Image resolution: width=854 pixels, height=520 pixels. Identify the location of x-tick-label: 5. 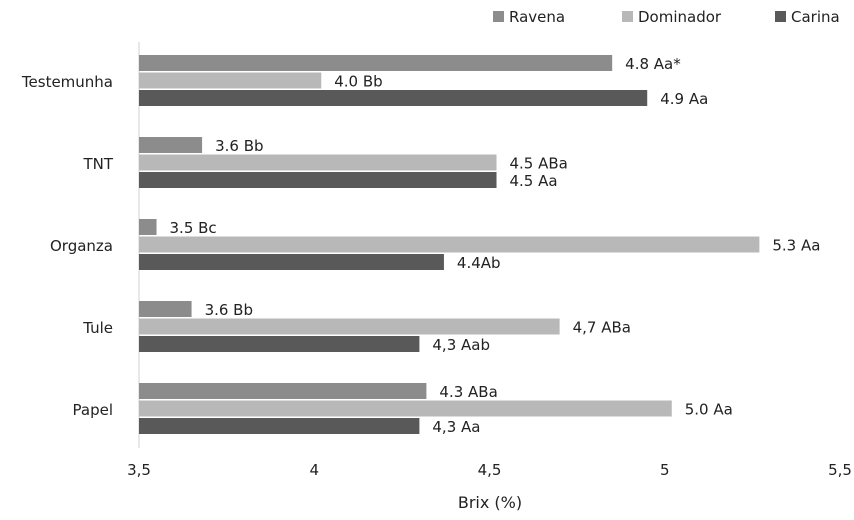
(665, 470).